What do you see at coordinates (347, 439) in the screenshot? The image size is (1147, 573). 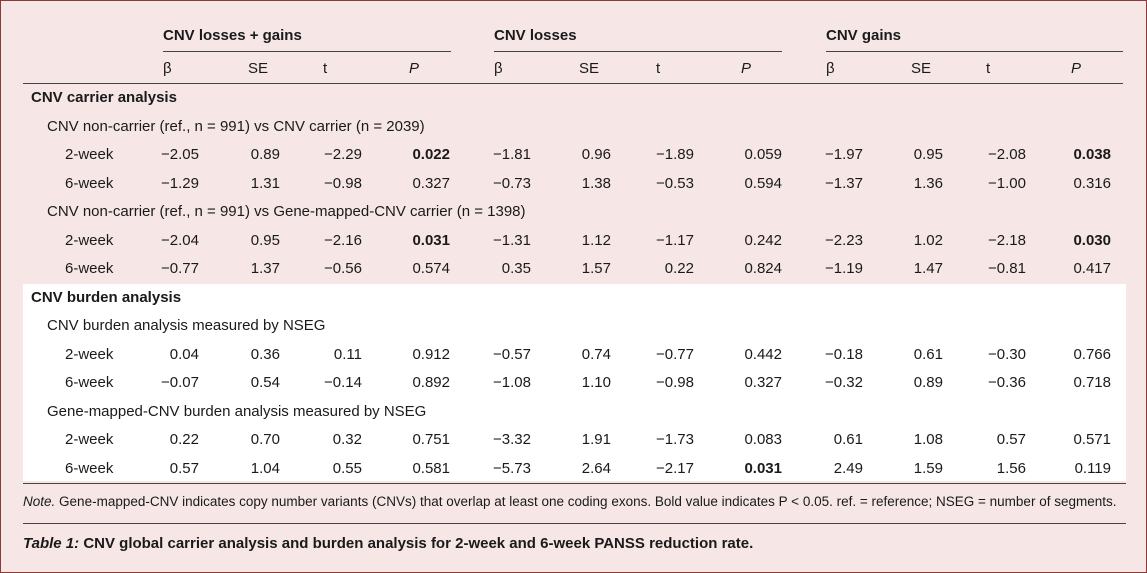 I see `cell: 0.32` at bounding box center [347, 439].